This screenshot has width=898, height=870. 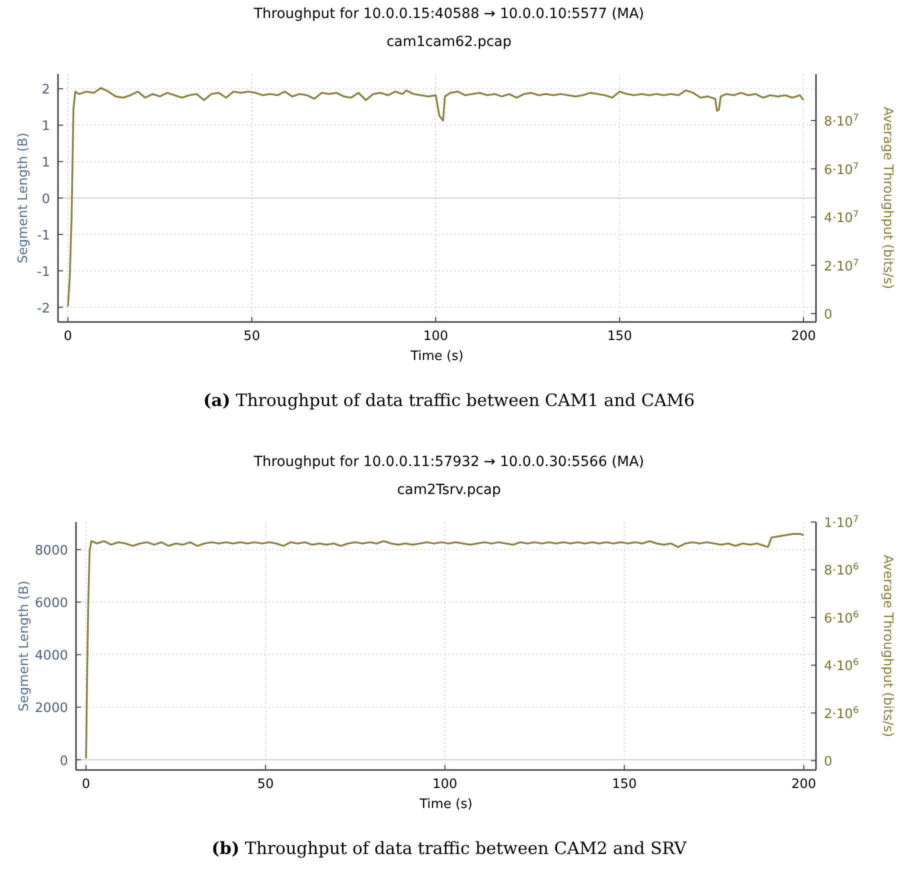 I want to click on y-tick-label: 4000, so click(x=51, y=656).